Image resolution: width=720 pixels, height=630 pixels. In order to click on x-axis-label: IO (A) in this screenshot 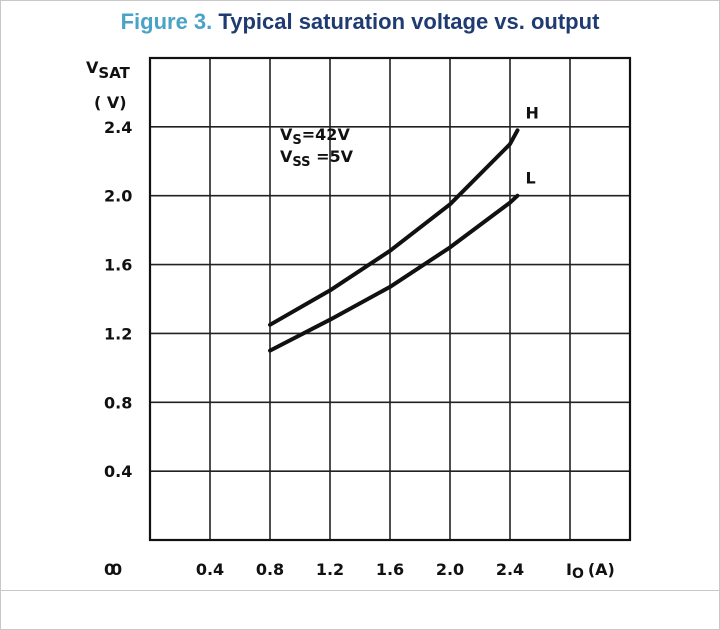, I will do `click(590, 571)`.